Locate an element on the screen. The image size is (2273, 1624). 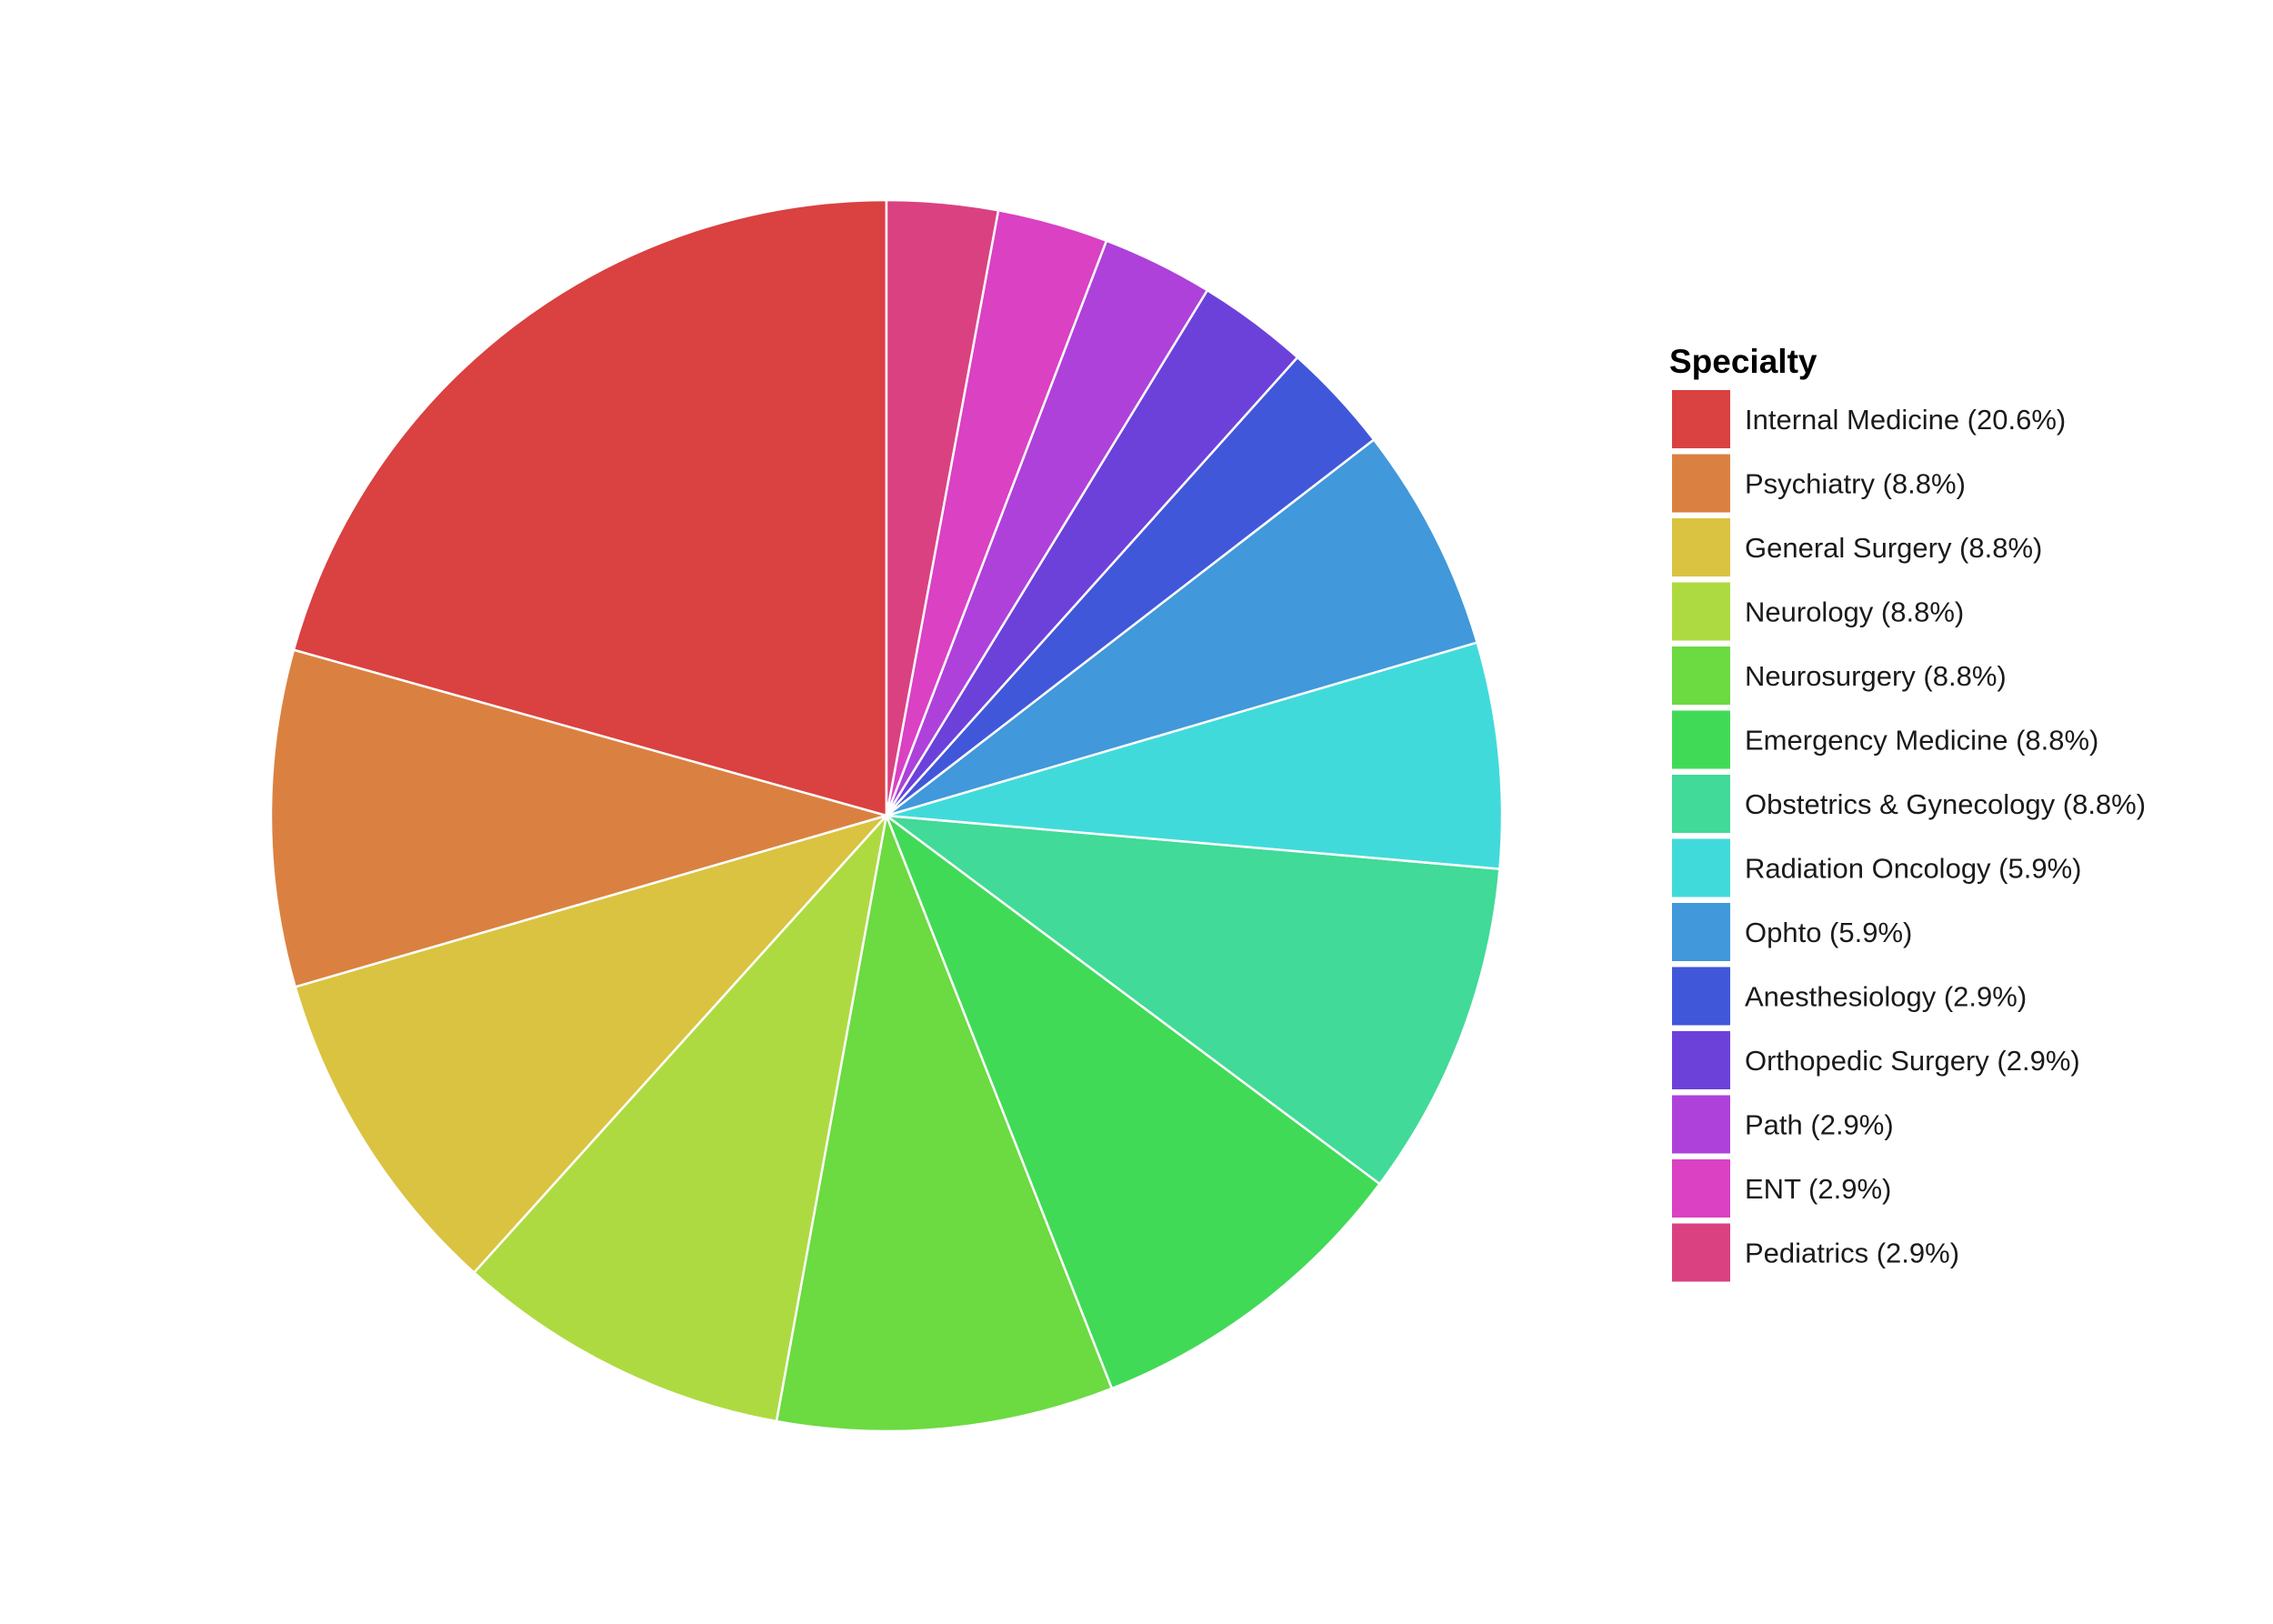
legend-swatch-pediatrics is located at coordinates (1701, 1252).